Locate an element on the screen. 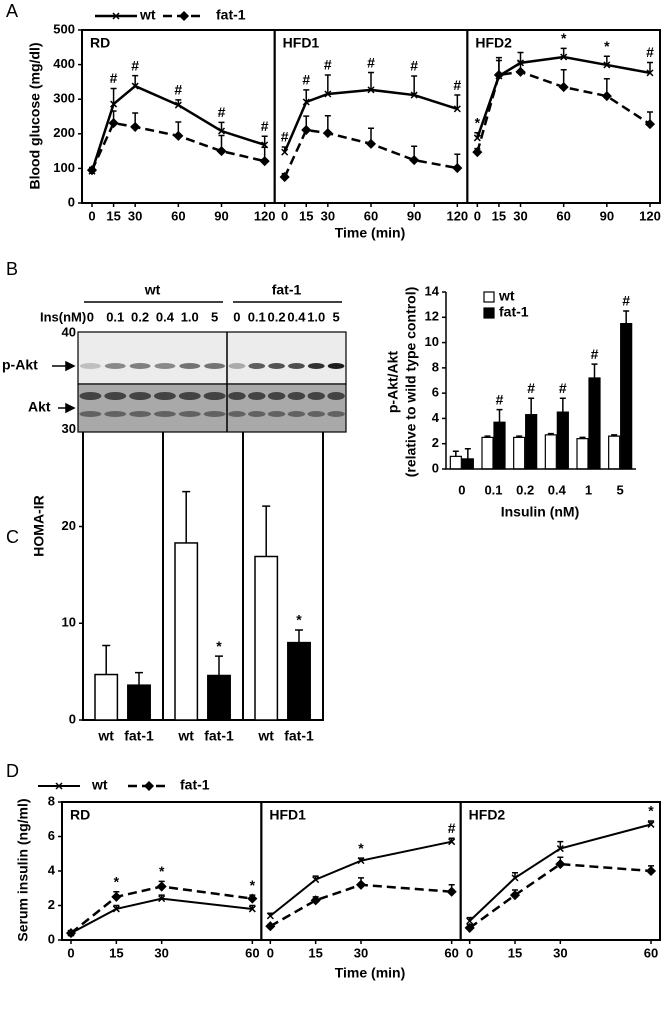 The height and width of the screenshot is (1029, 667). y-tick-label: 30 is located at coordinates (69, 428).